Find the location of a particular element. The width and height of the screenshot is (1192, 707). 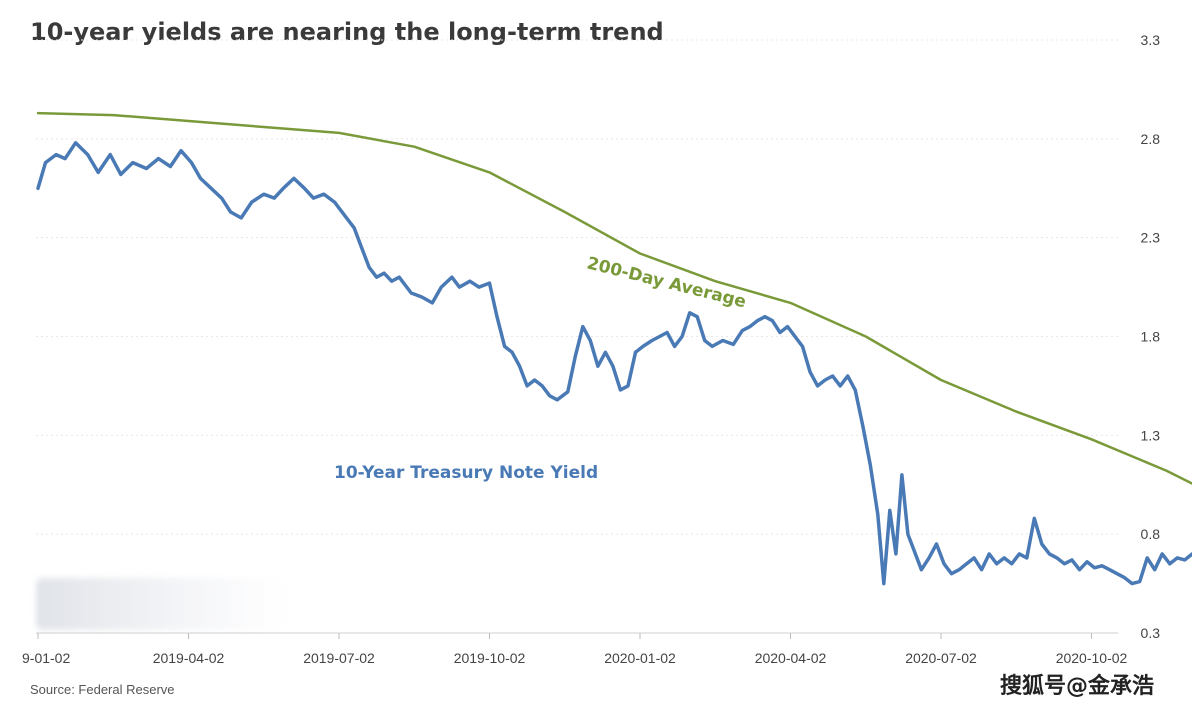

y-tick-label: 2.8 is located at coordinates (1151, 139).